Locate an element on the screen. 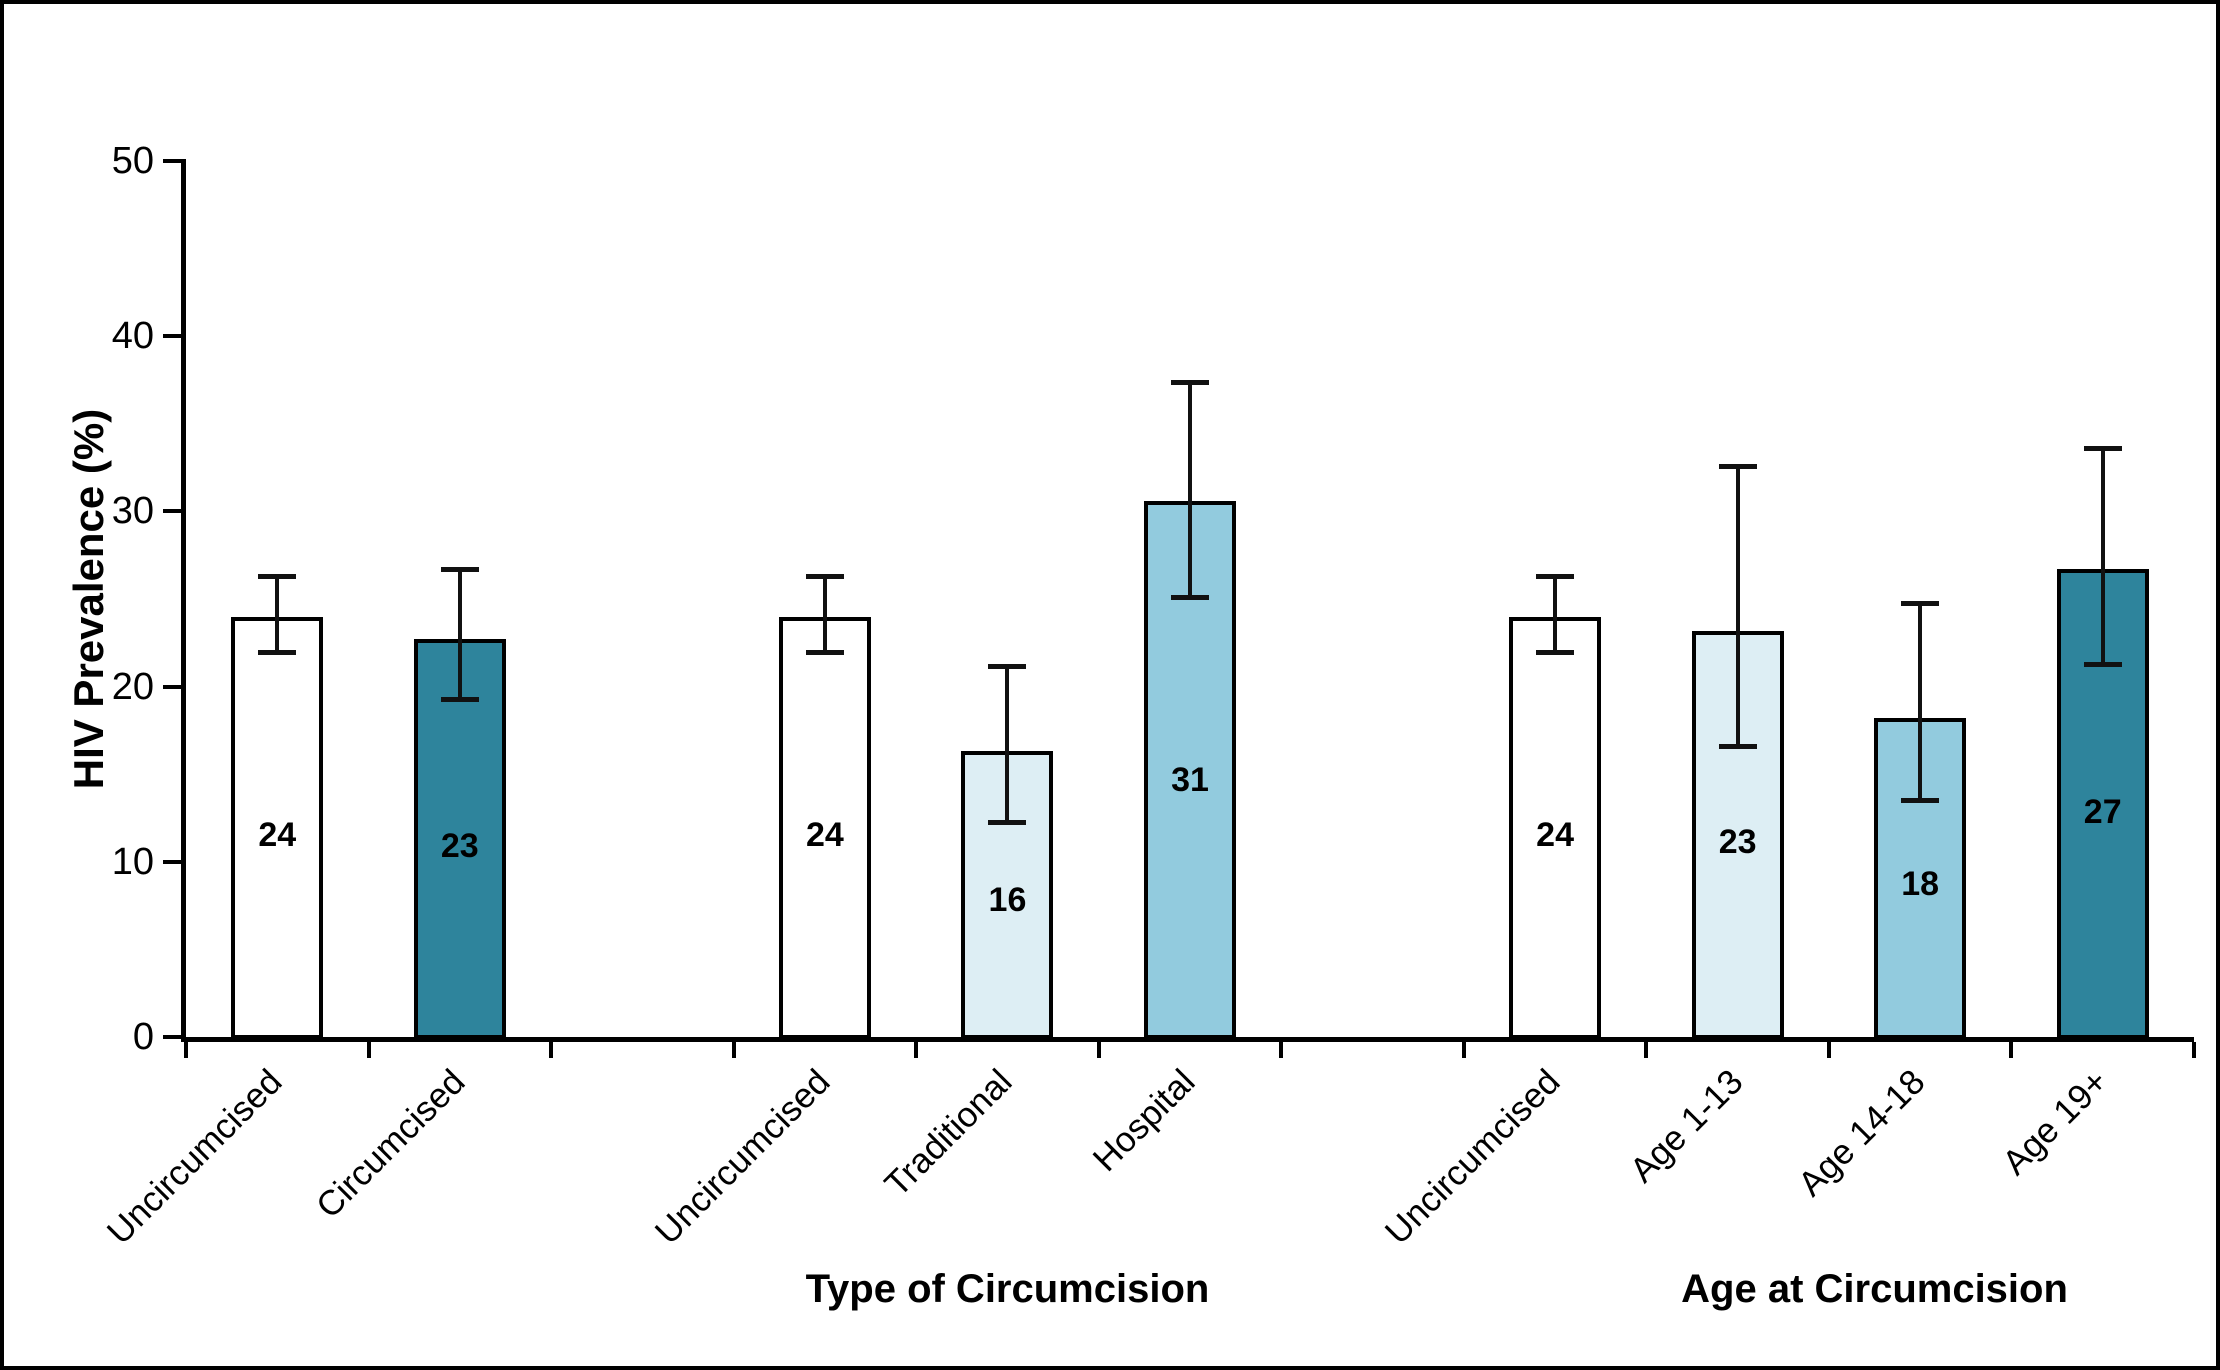 This screenshot has height=1370, width=2220. group-title-age-at-circumcision: Age at Circumcision is located at coordinates (1874, 1289).